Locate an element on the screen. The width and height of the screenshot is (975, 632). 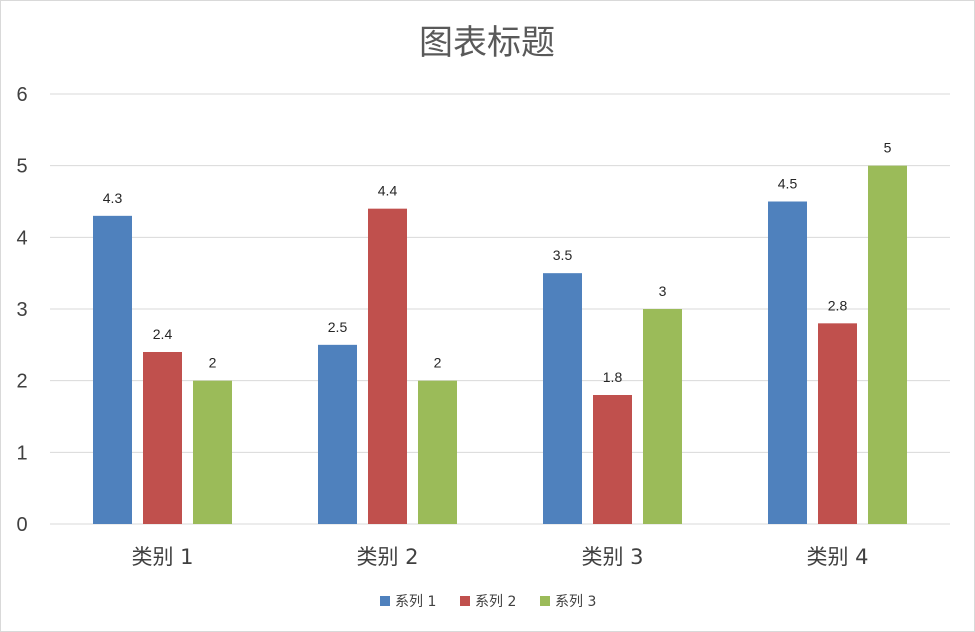
legend: 系列 1 系列 2 系列 3 is located at coordinates (488, 602).